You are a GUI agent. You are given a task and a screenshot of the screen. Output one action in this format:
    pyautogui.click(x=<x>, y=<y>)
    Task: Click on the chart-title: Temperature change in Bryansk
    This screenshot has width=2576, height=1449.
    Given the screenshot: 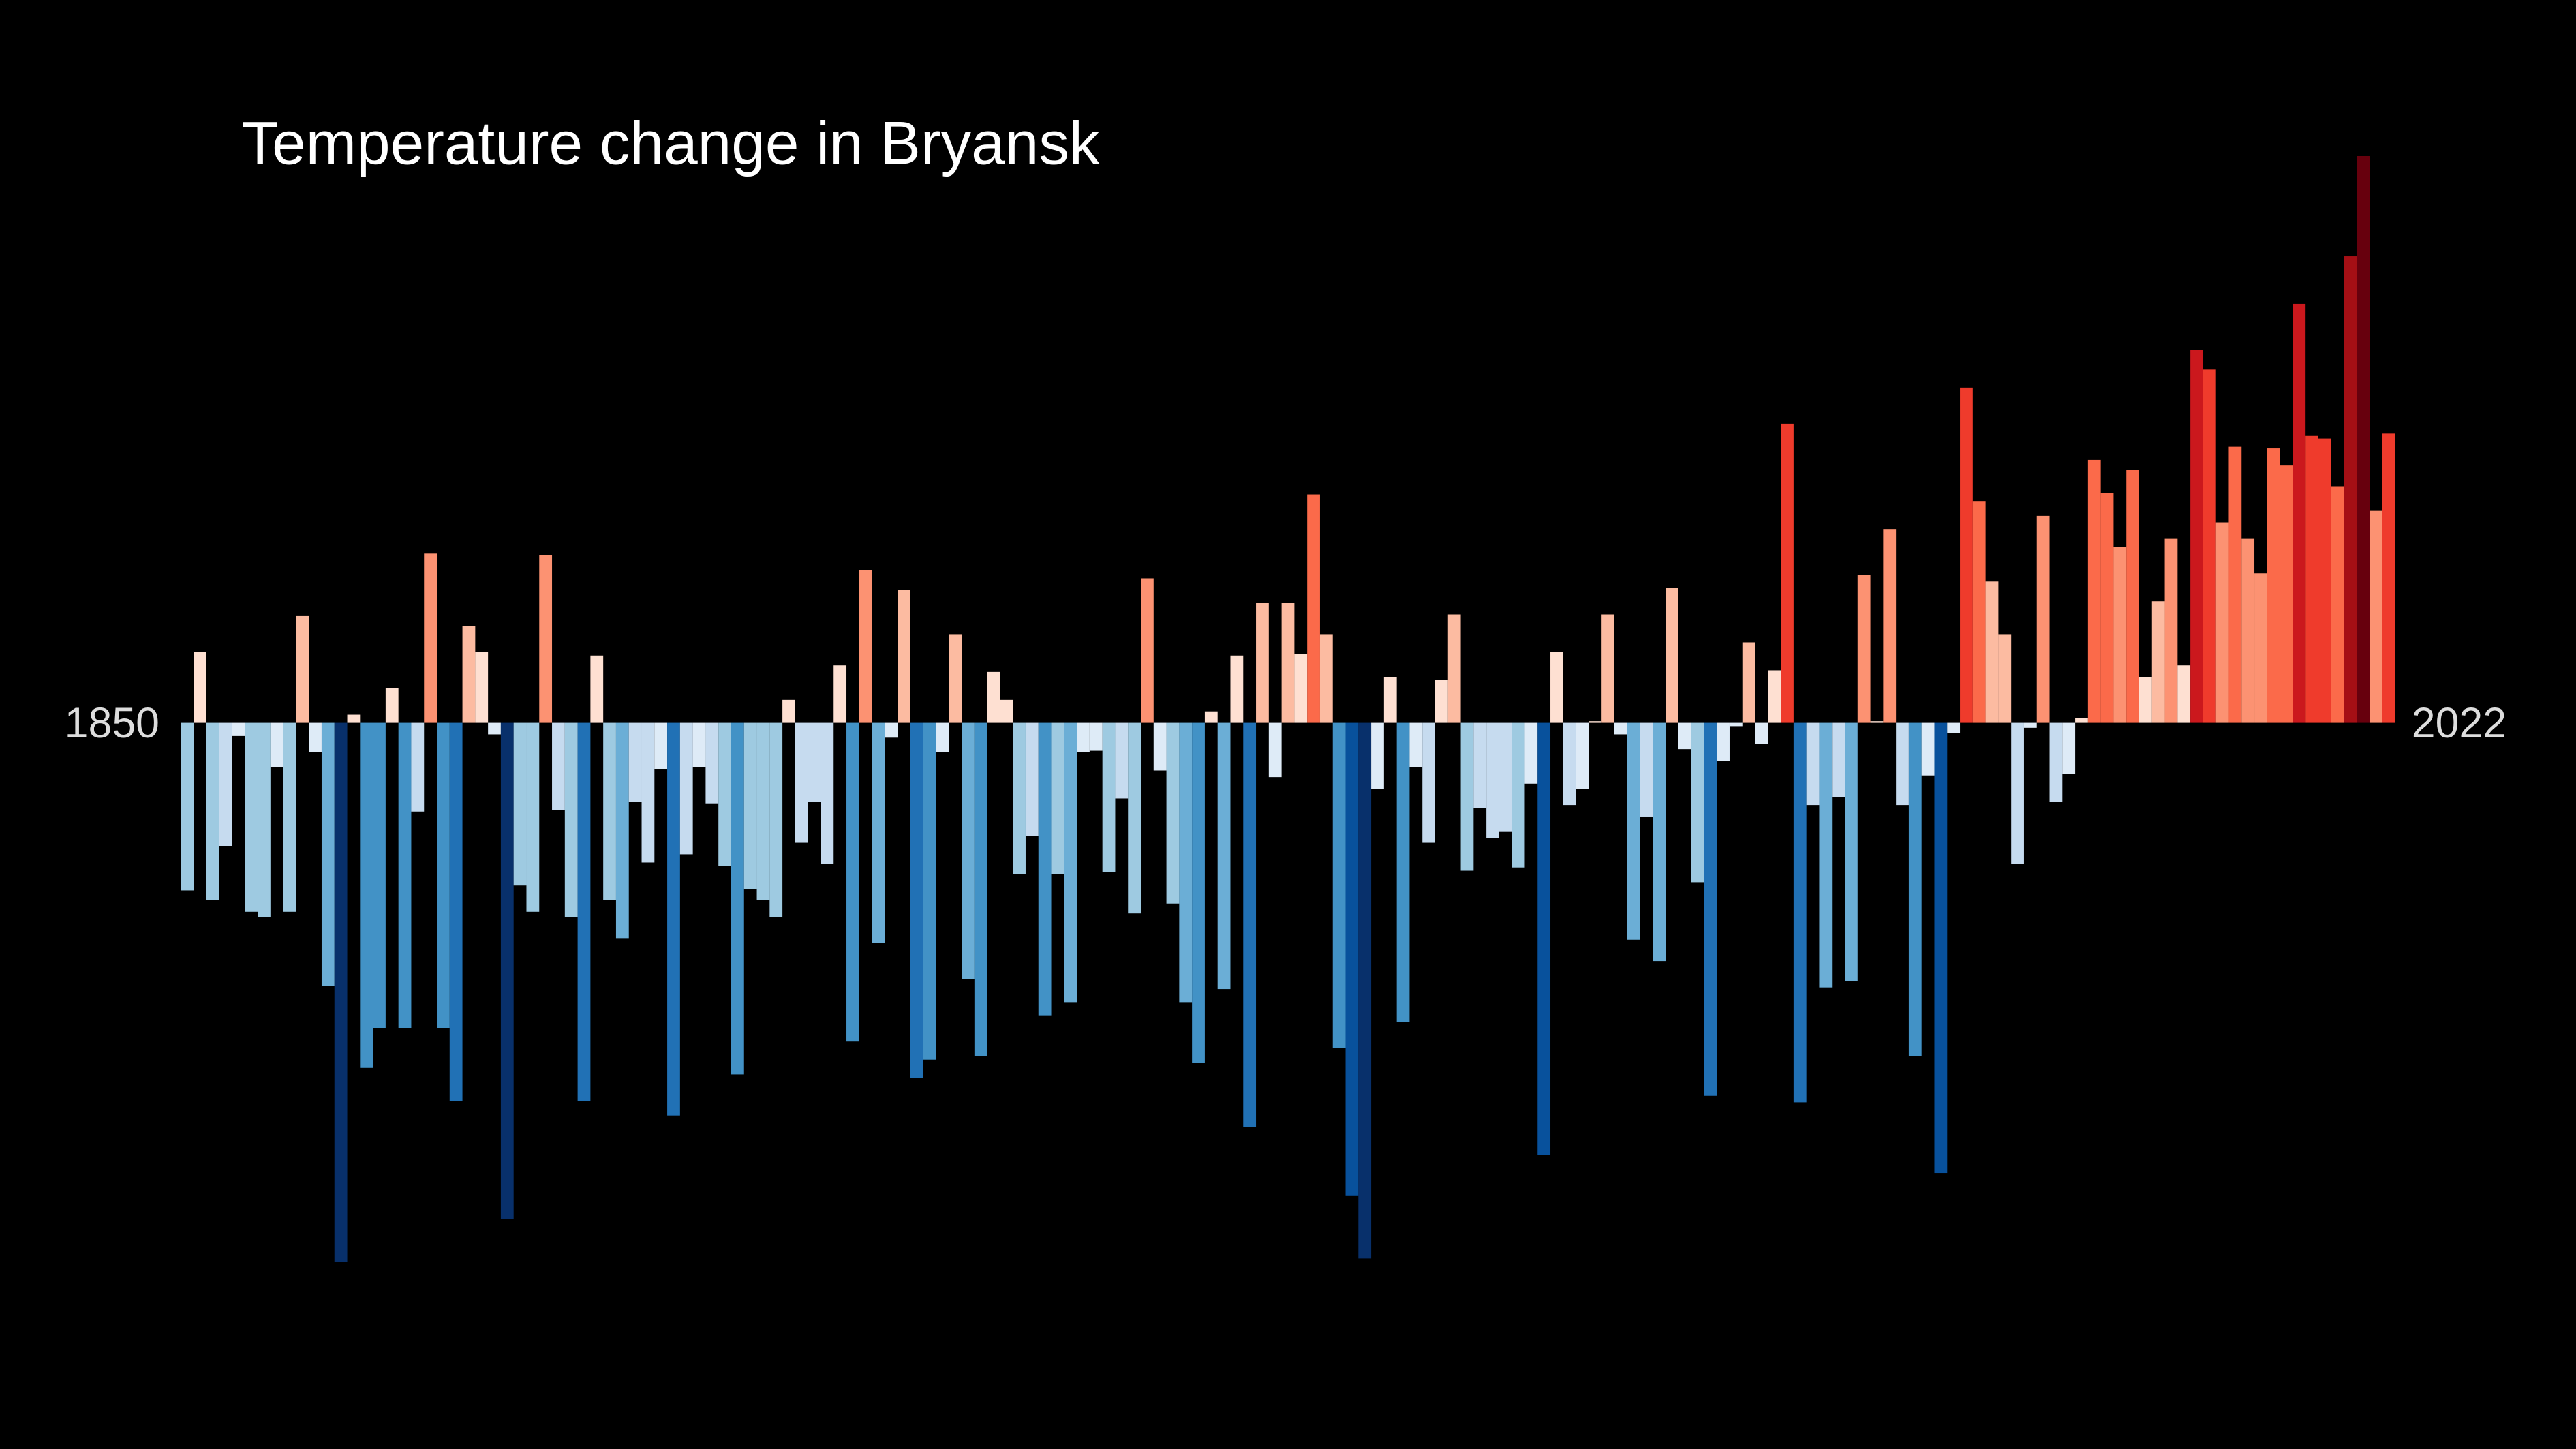 What is the action you would take?
    pyautogui.click(x=671, y=143)
    